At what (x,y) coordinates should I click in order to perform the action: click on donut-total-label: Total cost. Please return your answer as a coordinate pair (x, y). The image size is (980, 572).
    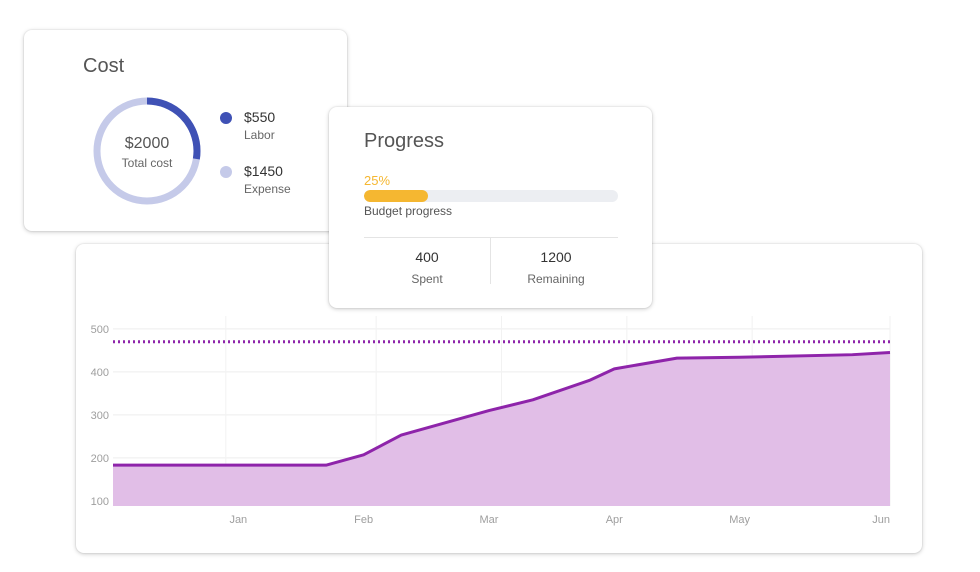
    Looking at the image, I should click on (147, 163).